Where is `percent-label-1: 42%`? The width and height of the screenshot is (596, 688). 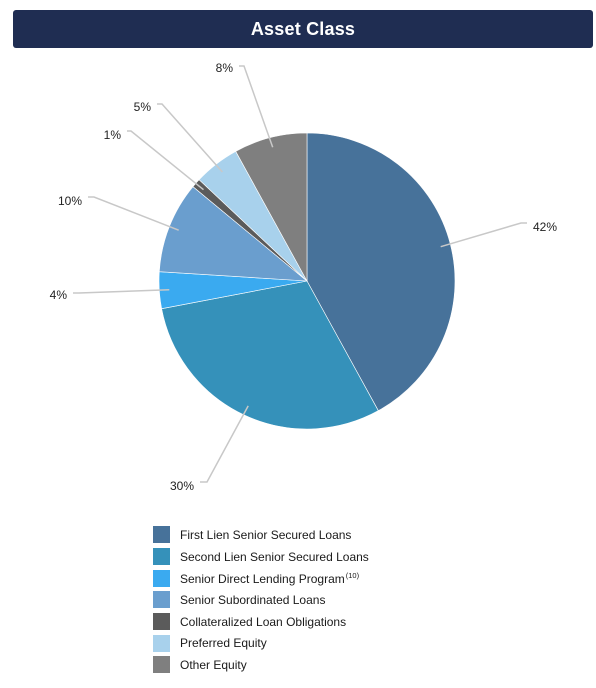 percent-label-1: 42% is located at coordinates (545, 227).